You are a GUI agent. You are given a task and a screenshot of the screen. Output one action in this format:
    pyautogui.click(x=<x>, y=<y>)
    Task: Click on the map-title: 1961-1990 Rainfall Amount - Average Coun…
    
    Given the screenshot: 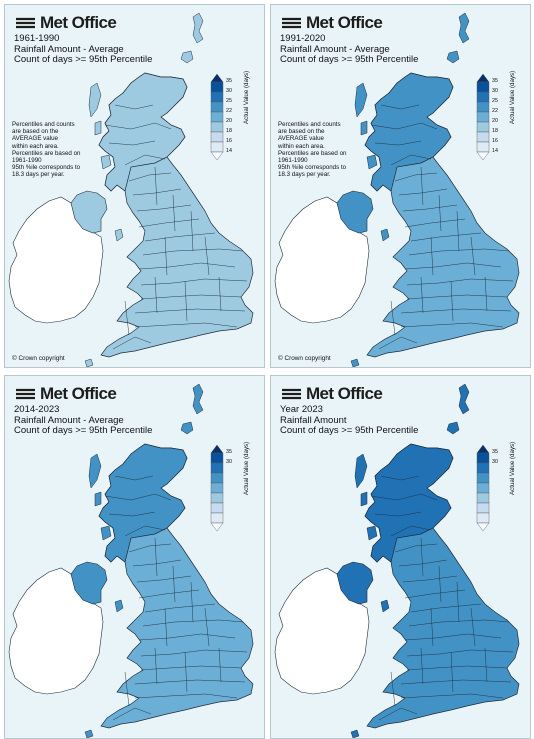 What is the action you would take?
    pyautogui.click(x=83, y=49)
    